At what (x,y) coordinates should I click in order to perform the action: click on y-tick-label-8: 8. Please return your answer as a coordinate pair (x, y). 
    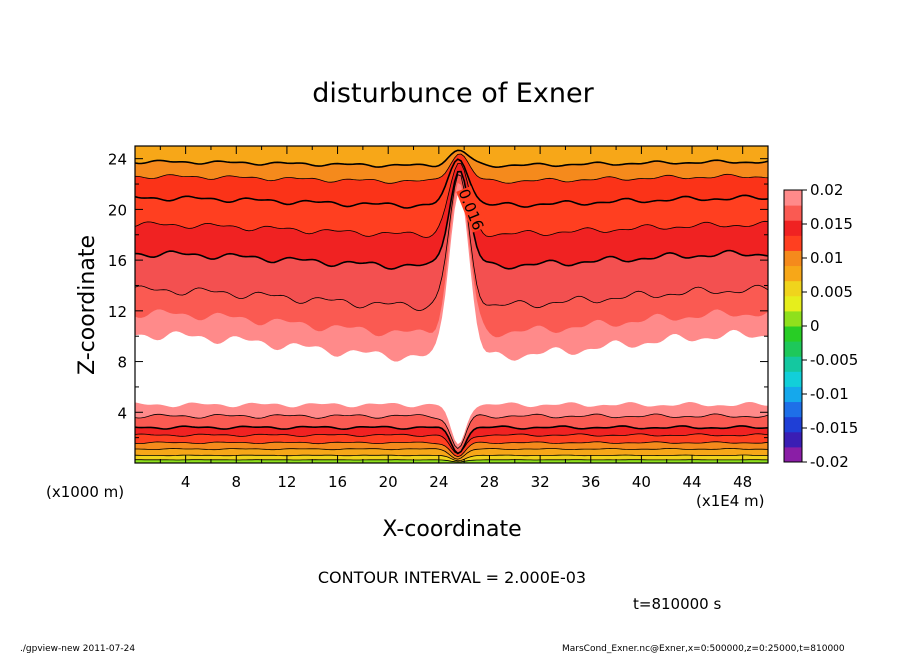
    Looking at the image, I should click on (122, 363).